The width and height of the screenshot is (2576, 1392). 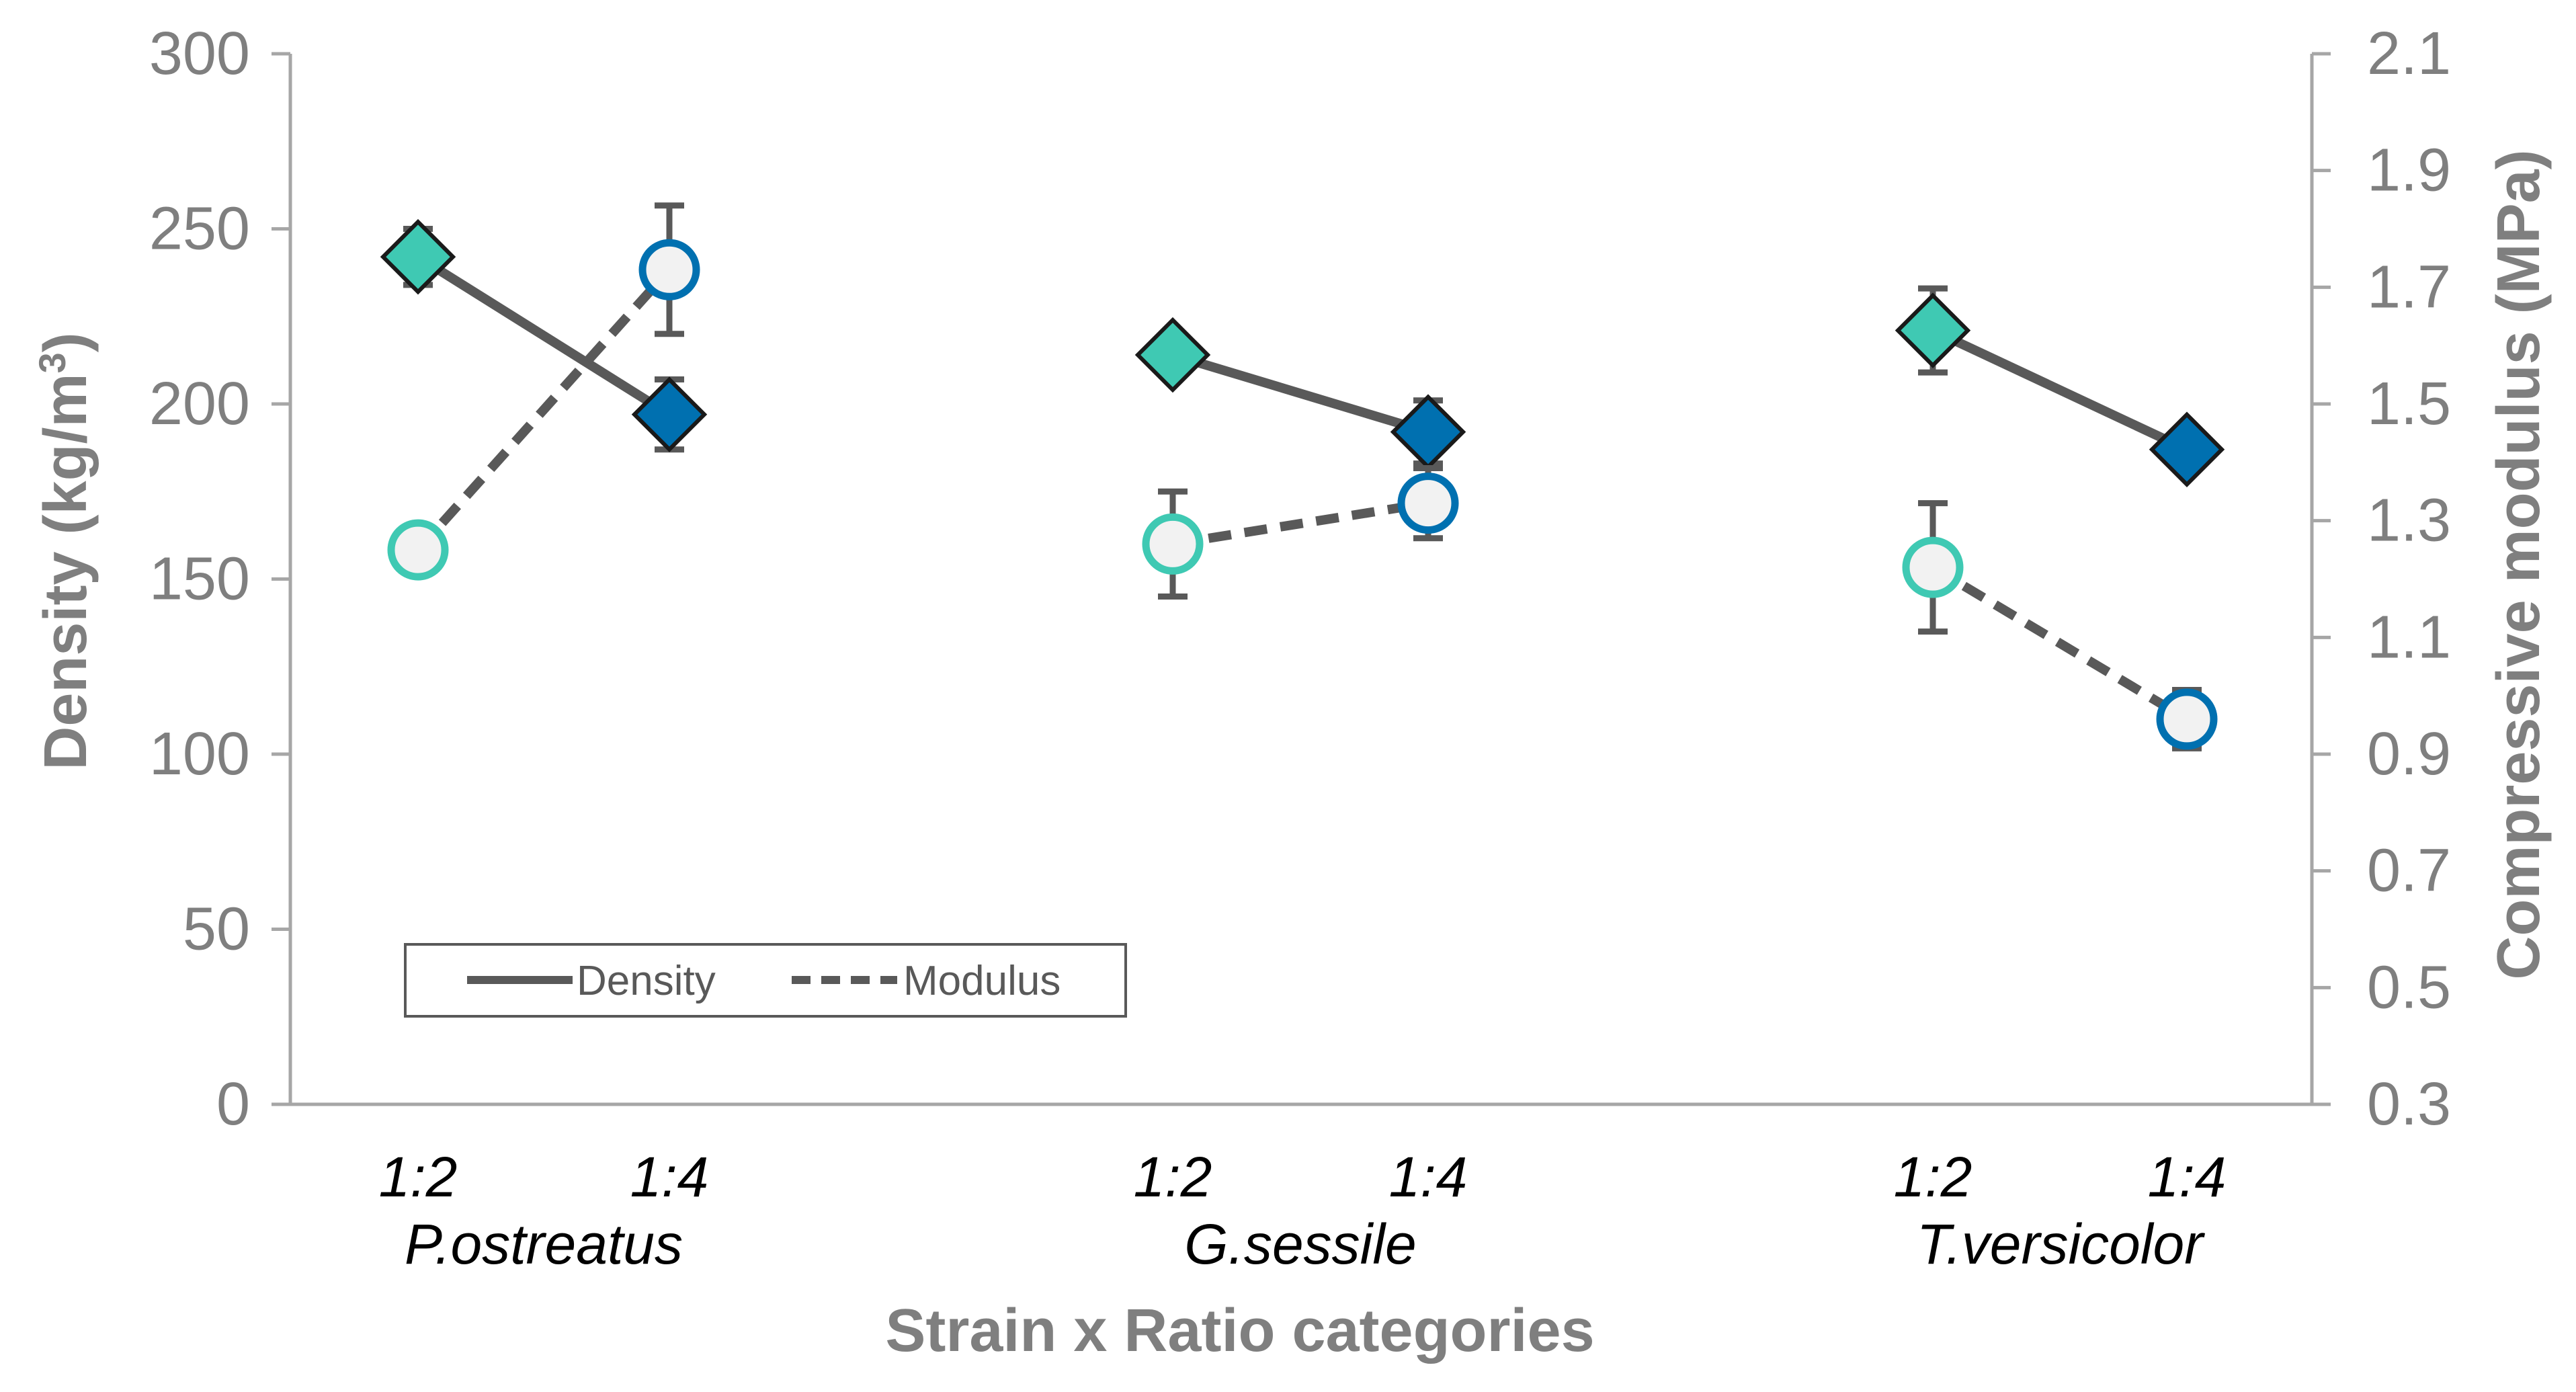 What do you see at coordinates (199, 53) in the screenshot?
I see `left-tick-label: 300` at bounding box center [199, 53].